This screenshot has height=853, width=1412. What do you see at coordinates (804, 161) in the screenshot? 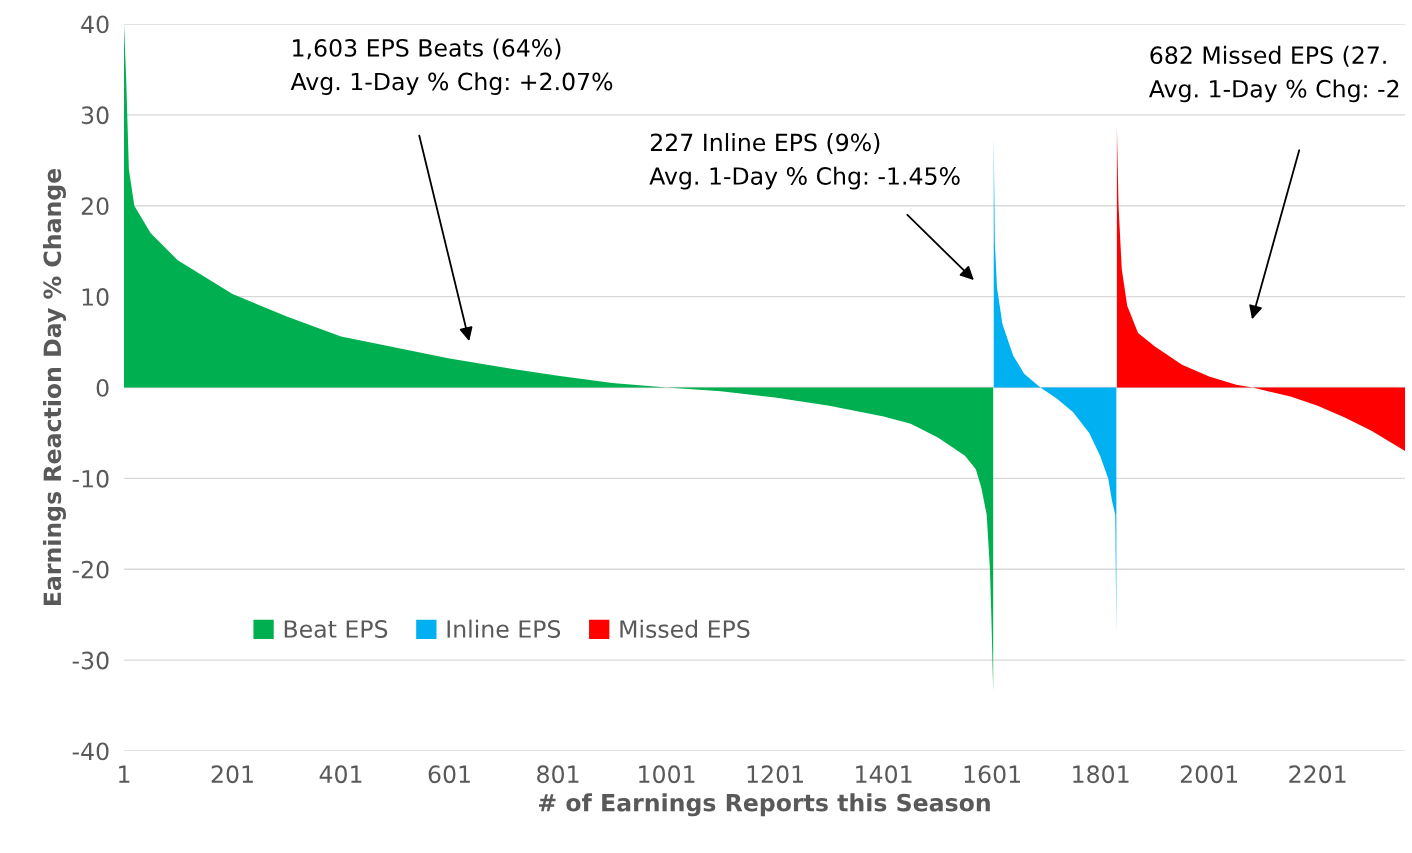
I see `annotation: 227 Inline EPS (9%) Avg. 1-Day % Chg: -1.45%` at bounding box center [804, 161].